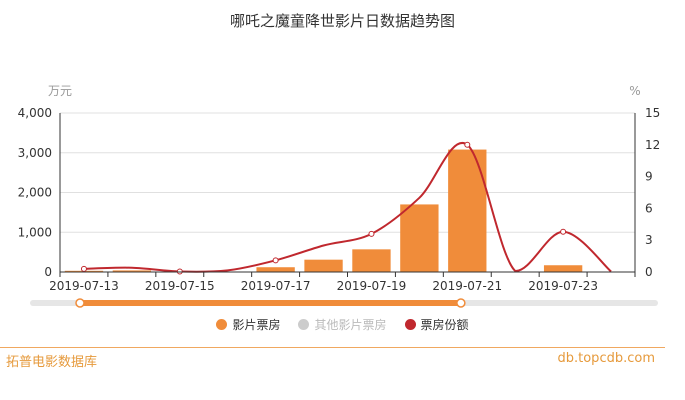  I want to click on x-axis-tick-label: 2019-07-19, so click(372, 286).